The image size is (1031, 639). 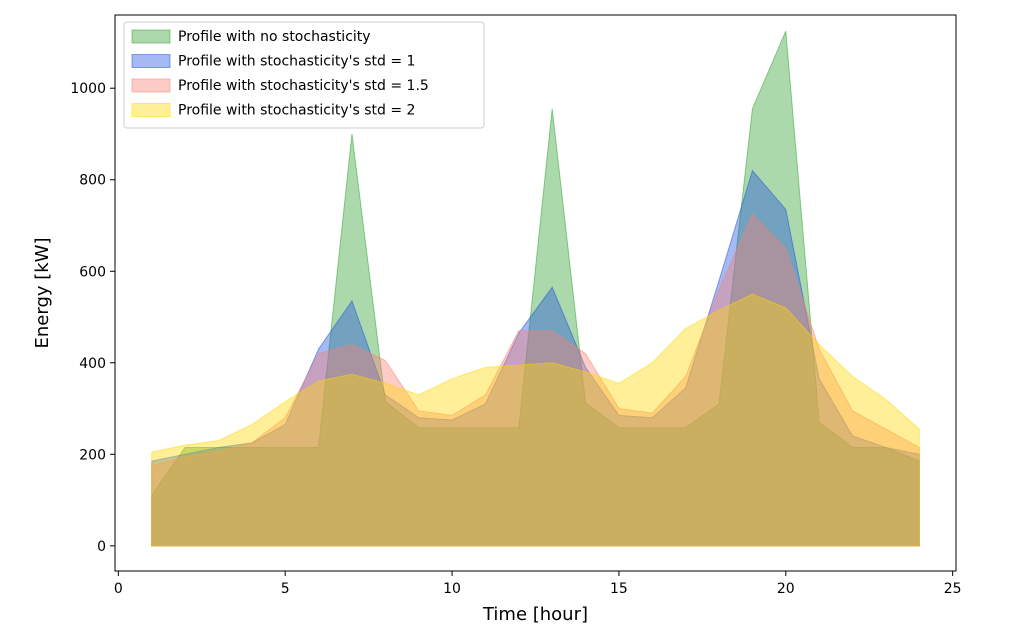 I want to click on x-tick-label: 10, so click(x=452, y=589).